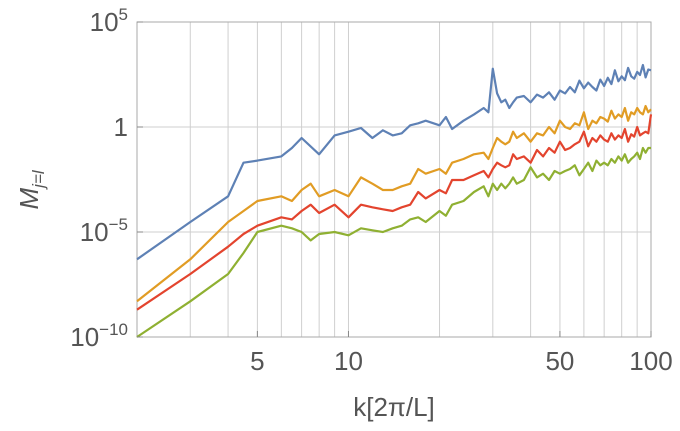 This screenshot has height=431, width=680. Describe the element at coordinates (109, 21) in the screenshot. I see `y-tick-label: 10⁵` at that location.